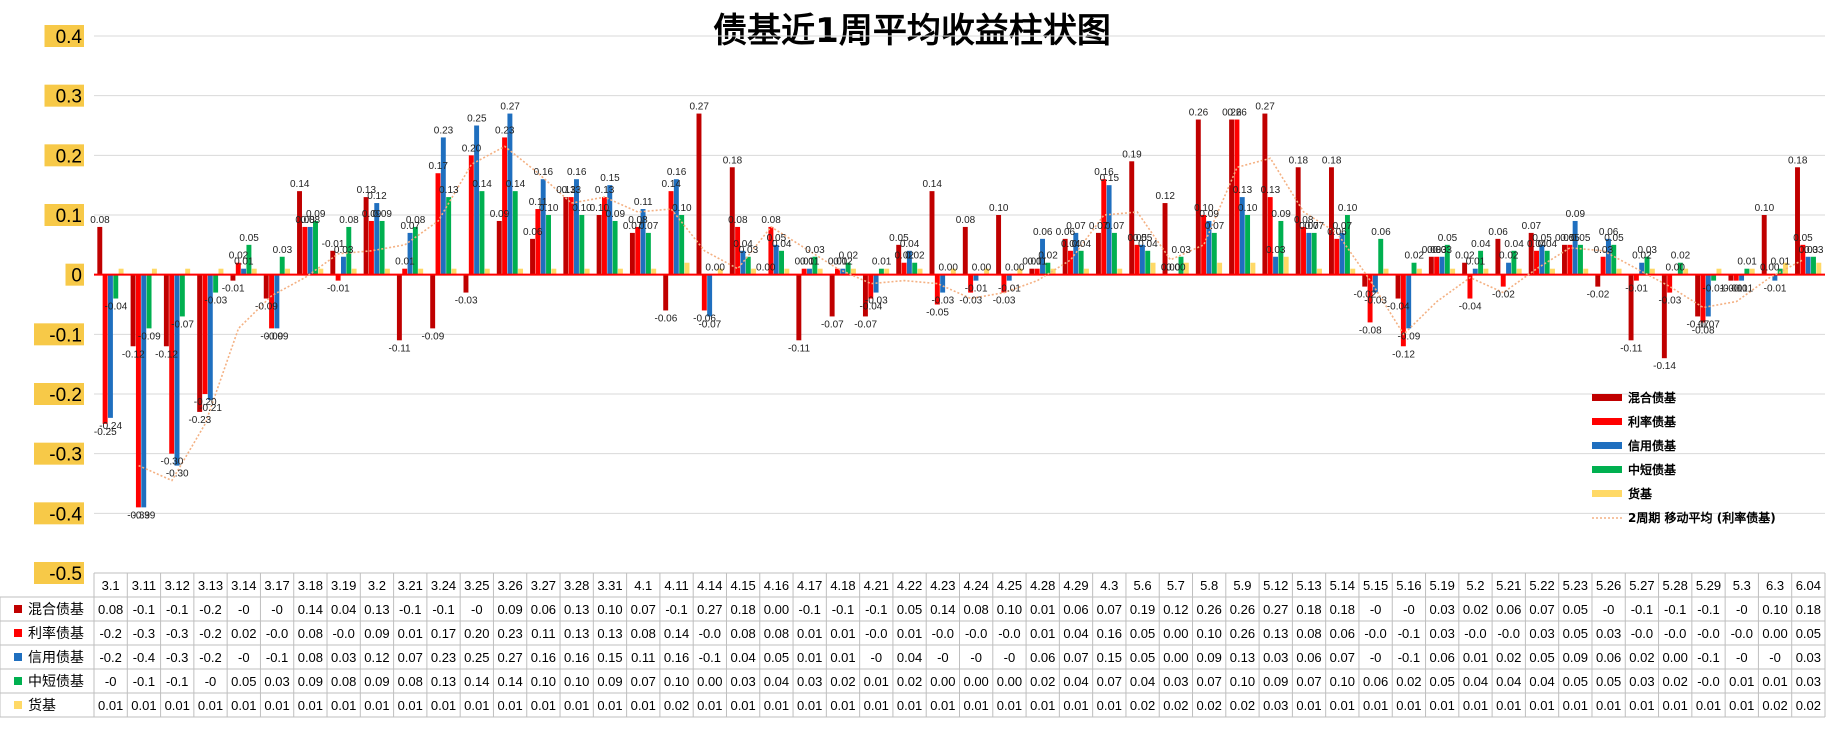  Describe the element at coordinates (1442, 585) in the screenshot. I see `x-tick-label: 5.19` at that location.